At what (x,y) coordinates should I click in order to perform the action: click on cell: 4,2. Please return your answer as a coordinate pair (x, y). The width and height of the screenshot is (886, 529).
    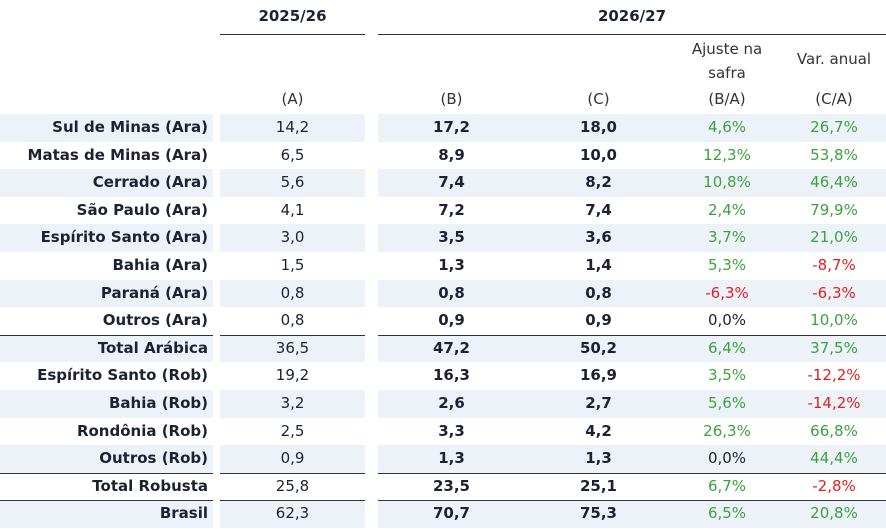
    Looking at the image, I should click on (598, 430).